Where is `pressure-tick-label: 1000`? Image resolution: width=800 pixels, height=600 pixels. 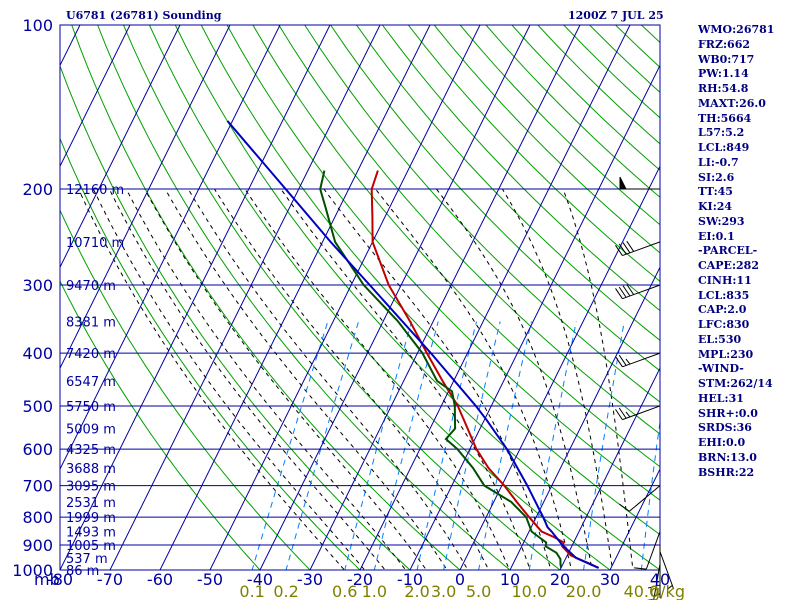 pressure-tick-label: 1000 is located at coordinates (32, 570).